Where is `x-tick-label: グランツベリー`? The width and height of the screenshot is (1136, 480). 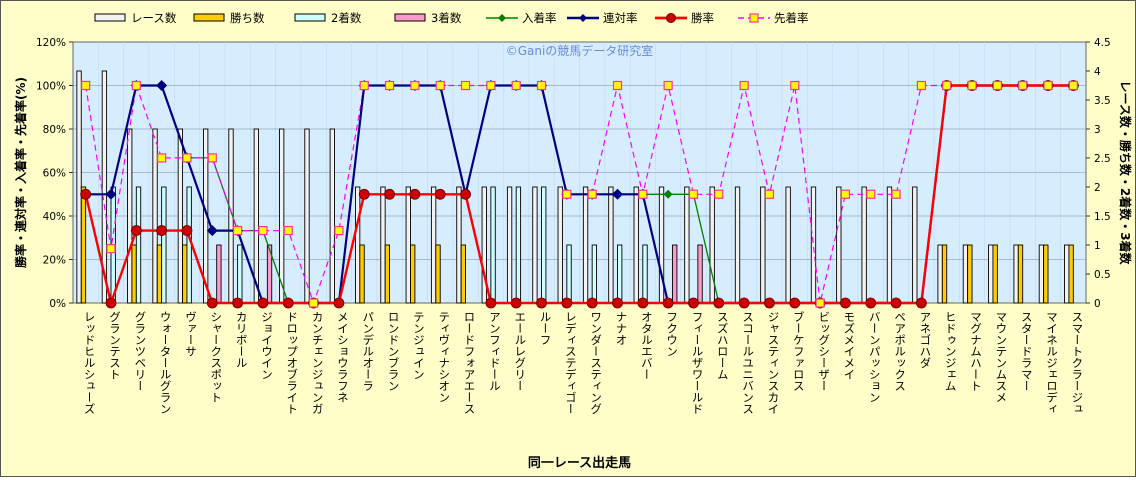
x-tick-label: グランツベリー is located at coordinates (140, 351).